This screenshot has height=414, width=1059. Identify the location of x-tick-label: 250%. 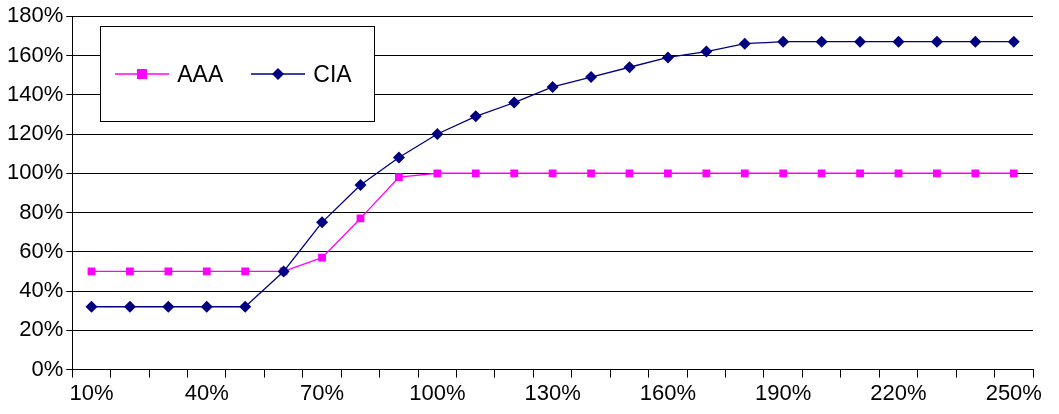
(1013, 392).